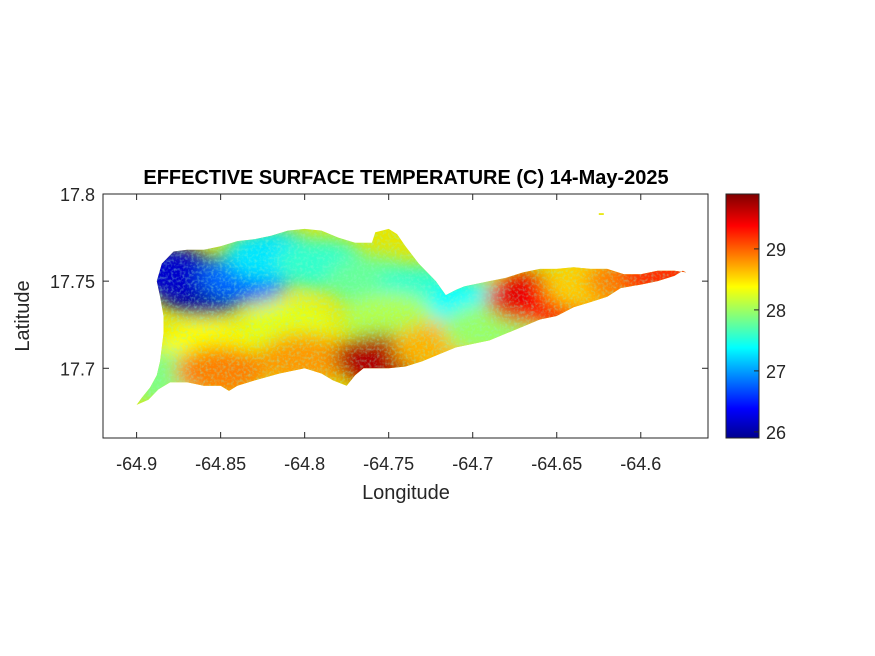 This screenshot has height=656, width=875. What do you see at coordinates (776, 311) in the screenshot?
I see `colorbar-tick-label: 28` at bounding box center [776, 311].